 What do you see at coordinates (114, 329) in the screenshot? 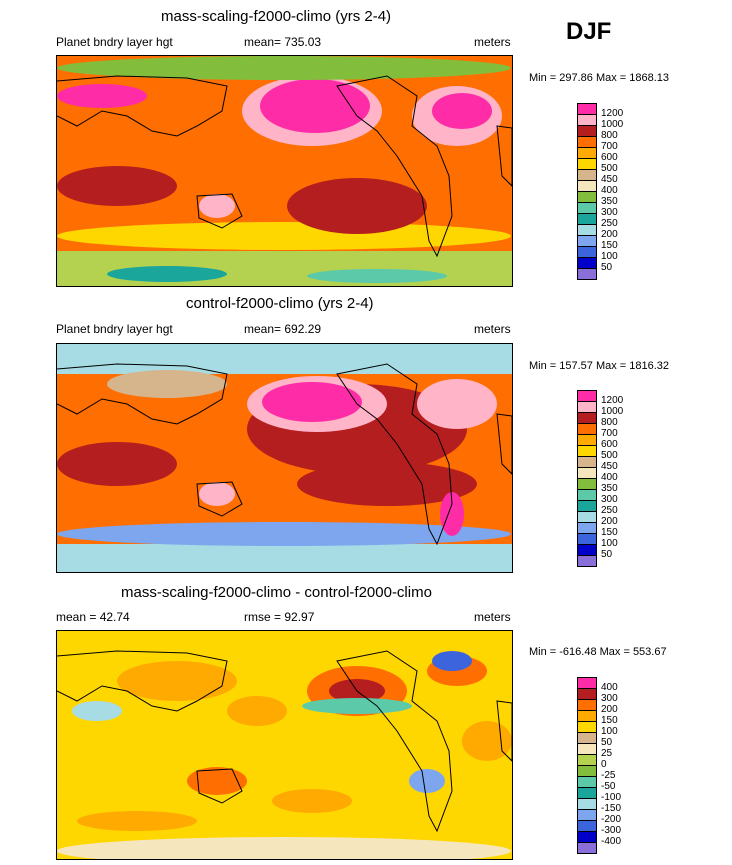
I see `panel-2-variable-label: Planet bndry layer hgt` at bounding box center [114, 329].